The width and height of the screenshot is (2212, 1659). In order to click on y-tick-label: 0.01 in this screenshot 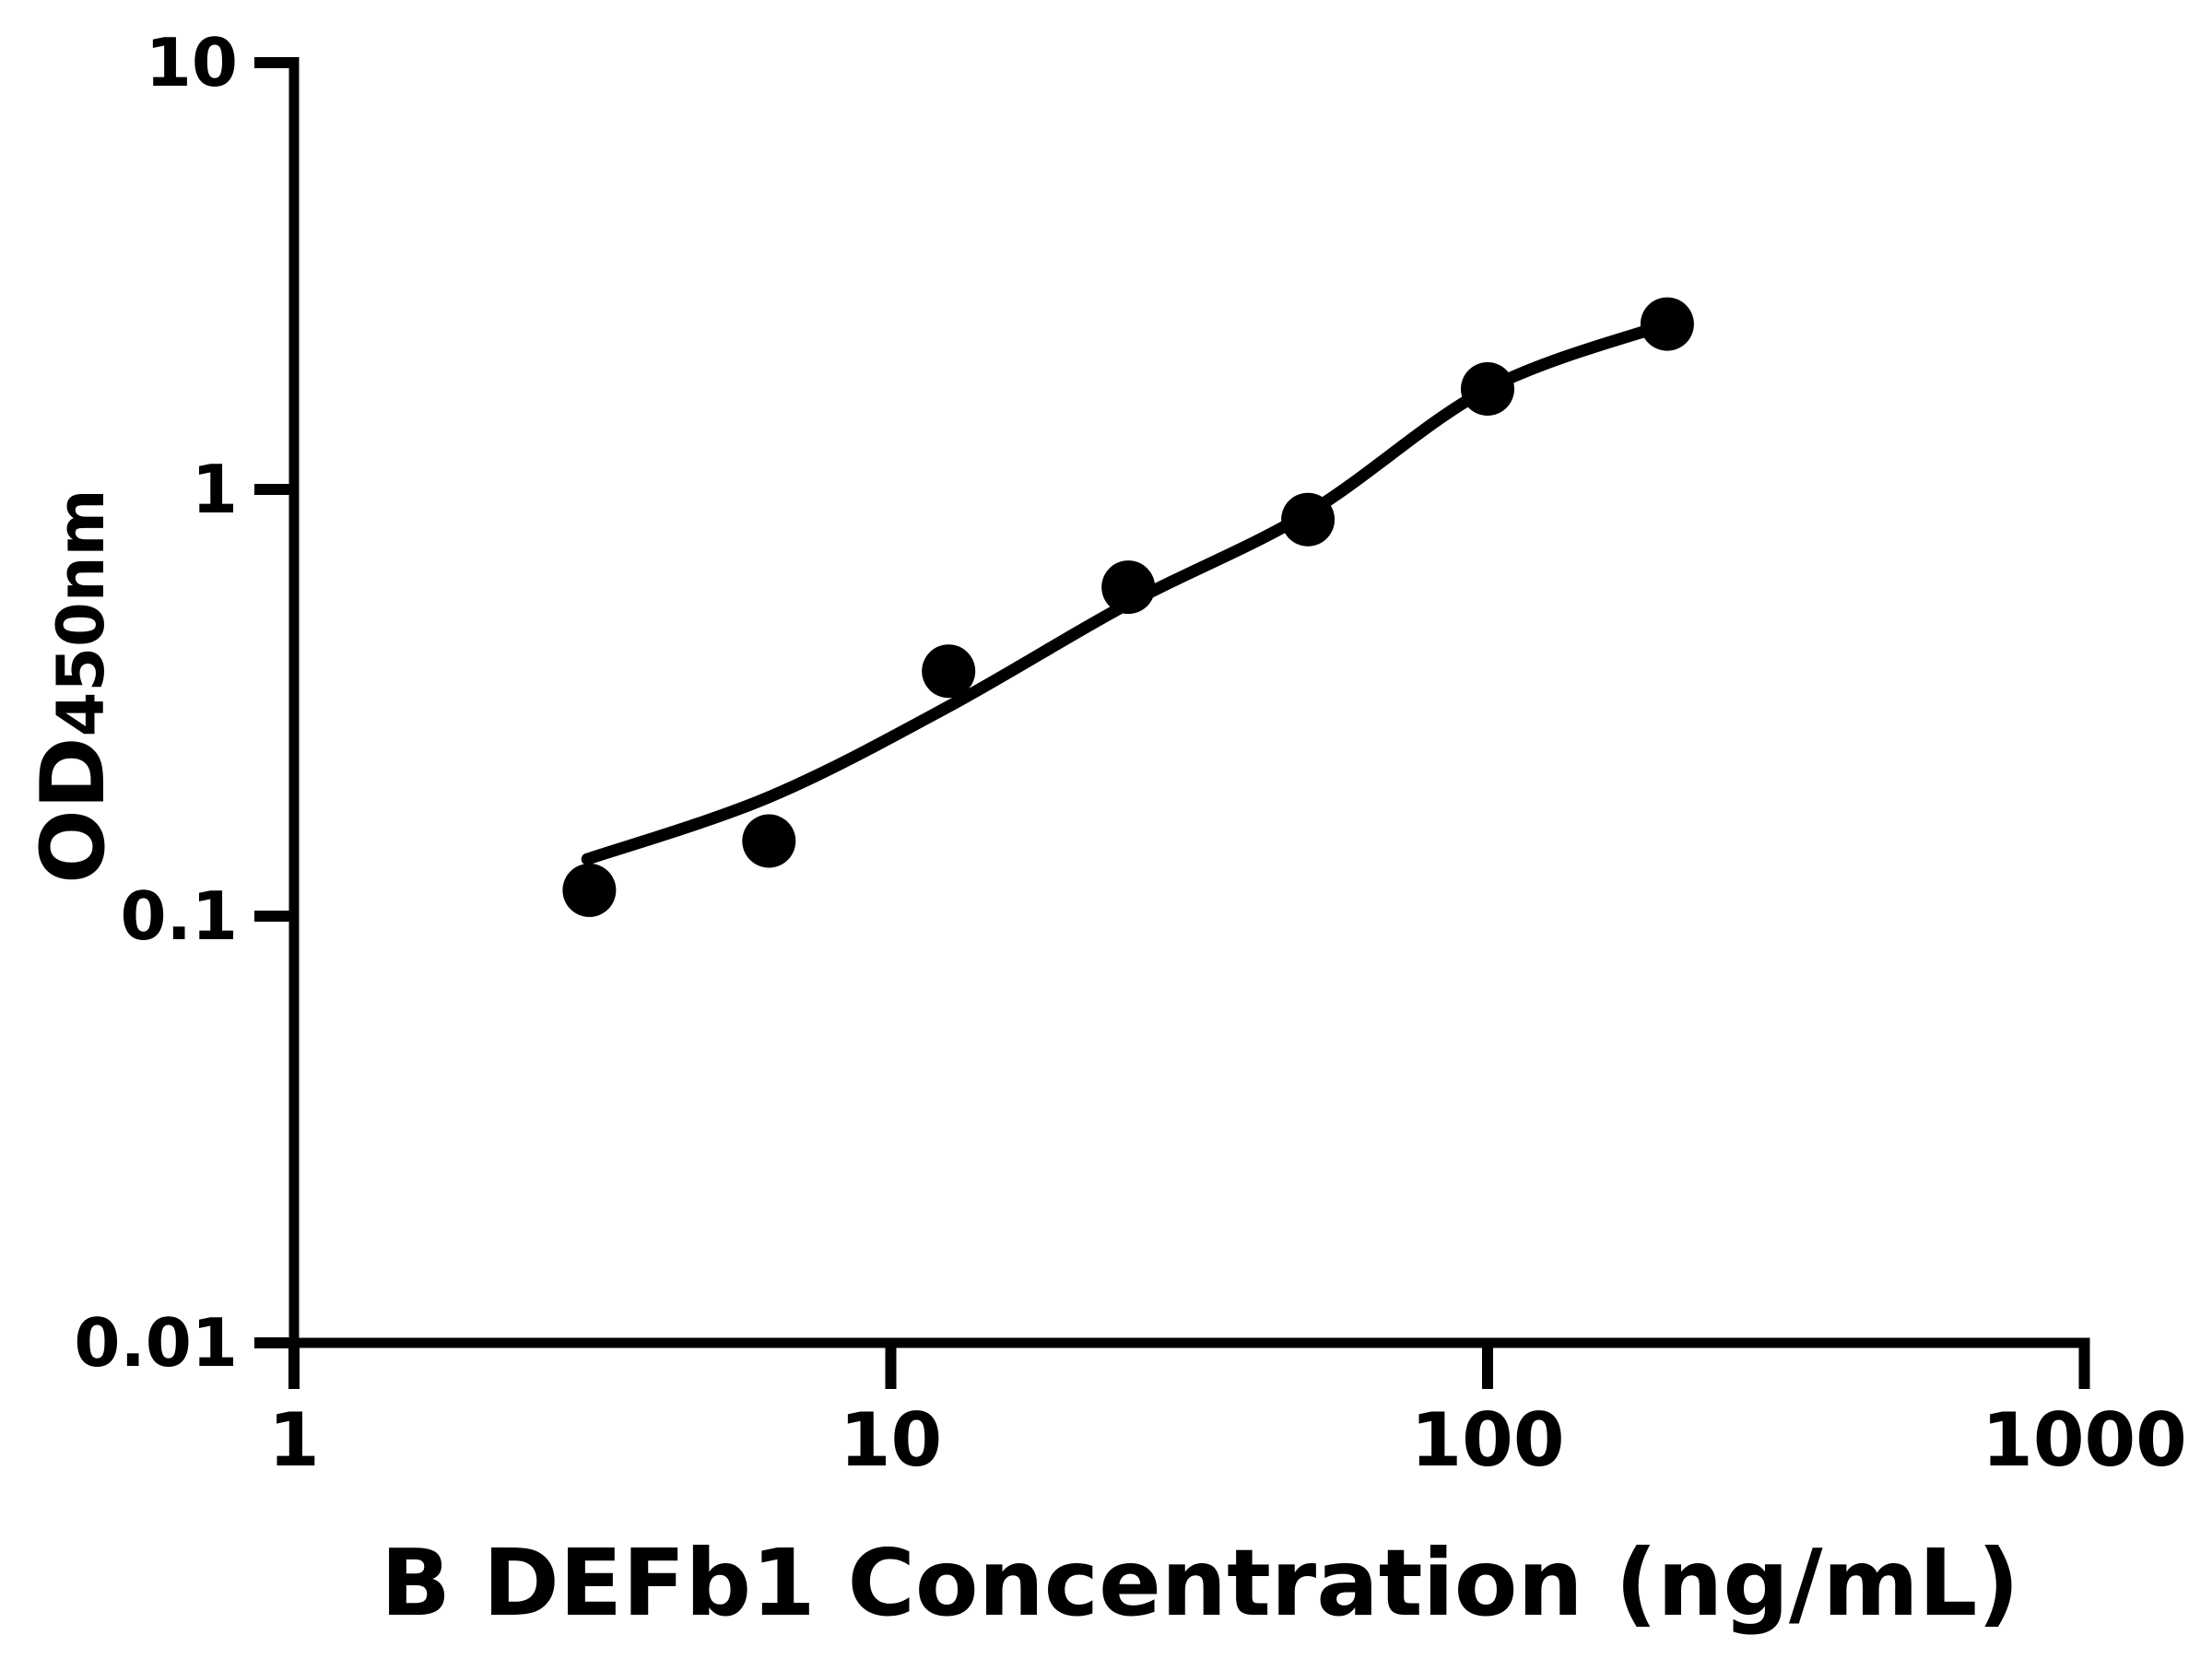, I will do `click(156, 1343)`.